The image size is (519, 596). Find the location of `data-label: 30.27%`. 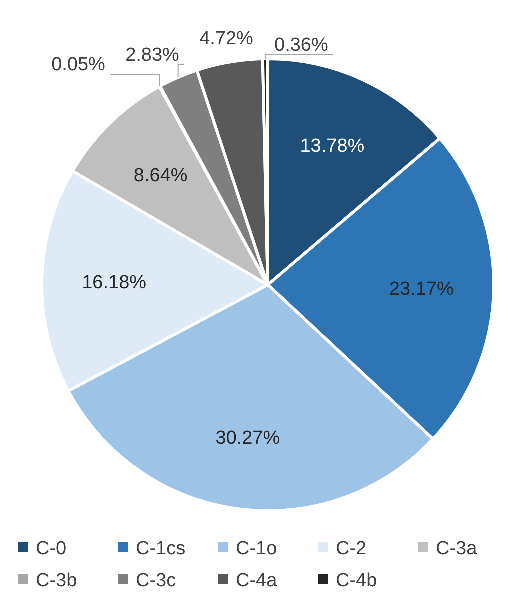

data-label: 30.27% is located at coordinates (248, 439).